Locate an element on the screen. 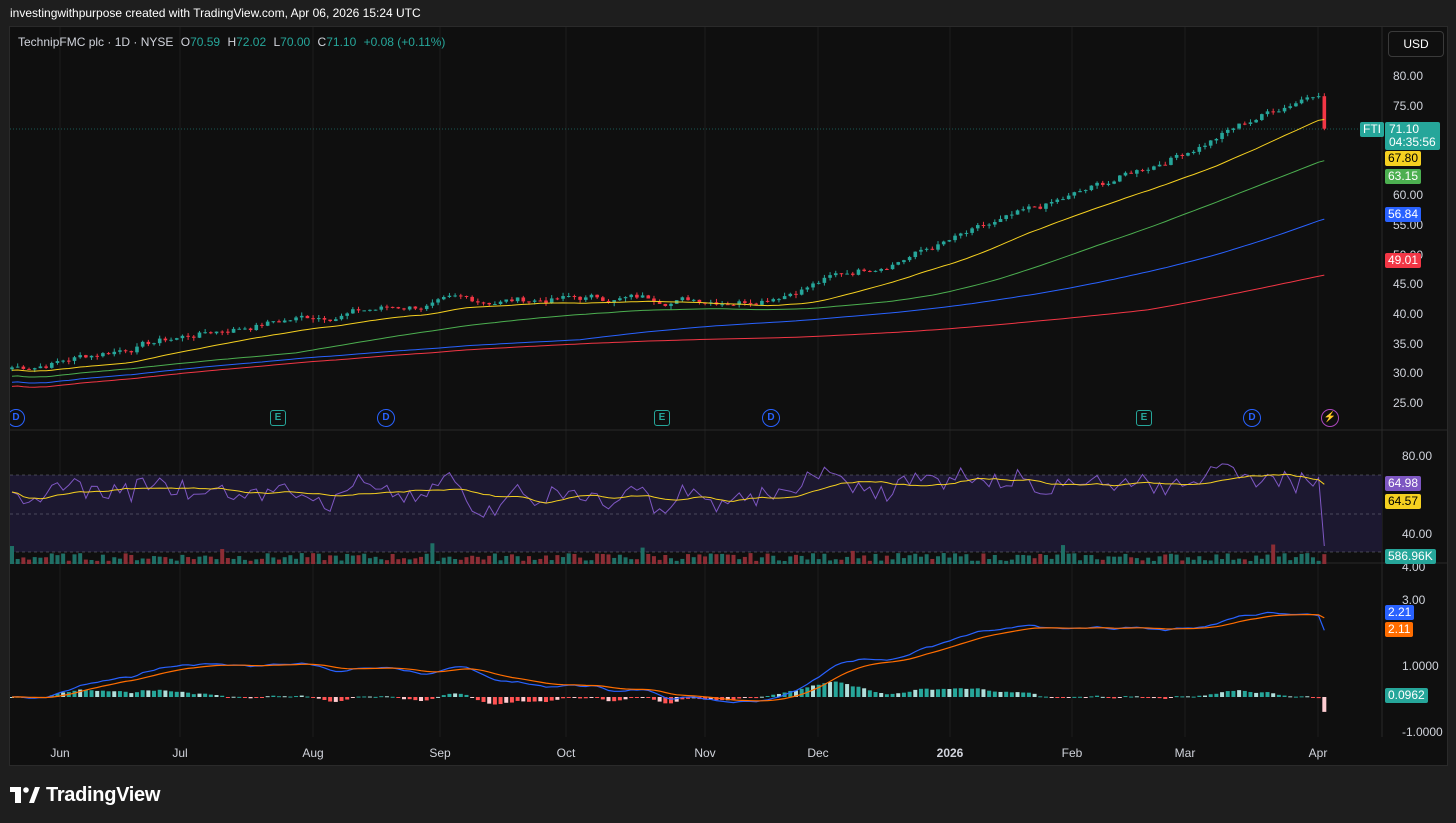 Image resolution: width=1456 pixels, height=823 pixels. rsi-ma-line is located at coordinates (668, 488).